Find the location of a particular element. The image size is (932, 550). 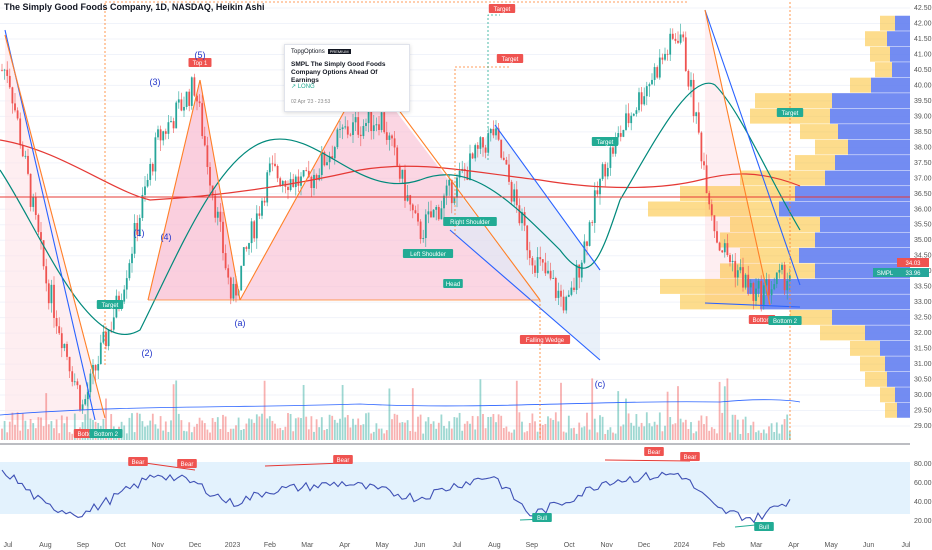

price-tick: 41.00 is located at coordinates (923, 54).